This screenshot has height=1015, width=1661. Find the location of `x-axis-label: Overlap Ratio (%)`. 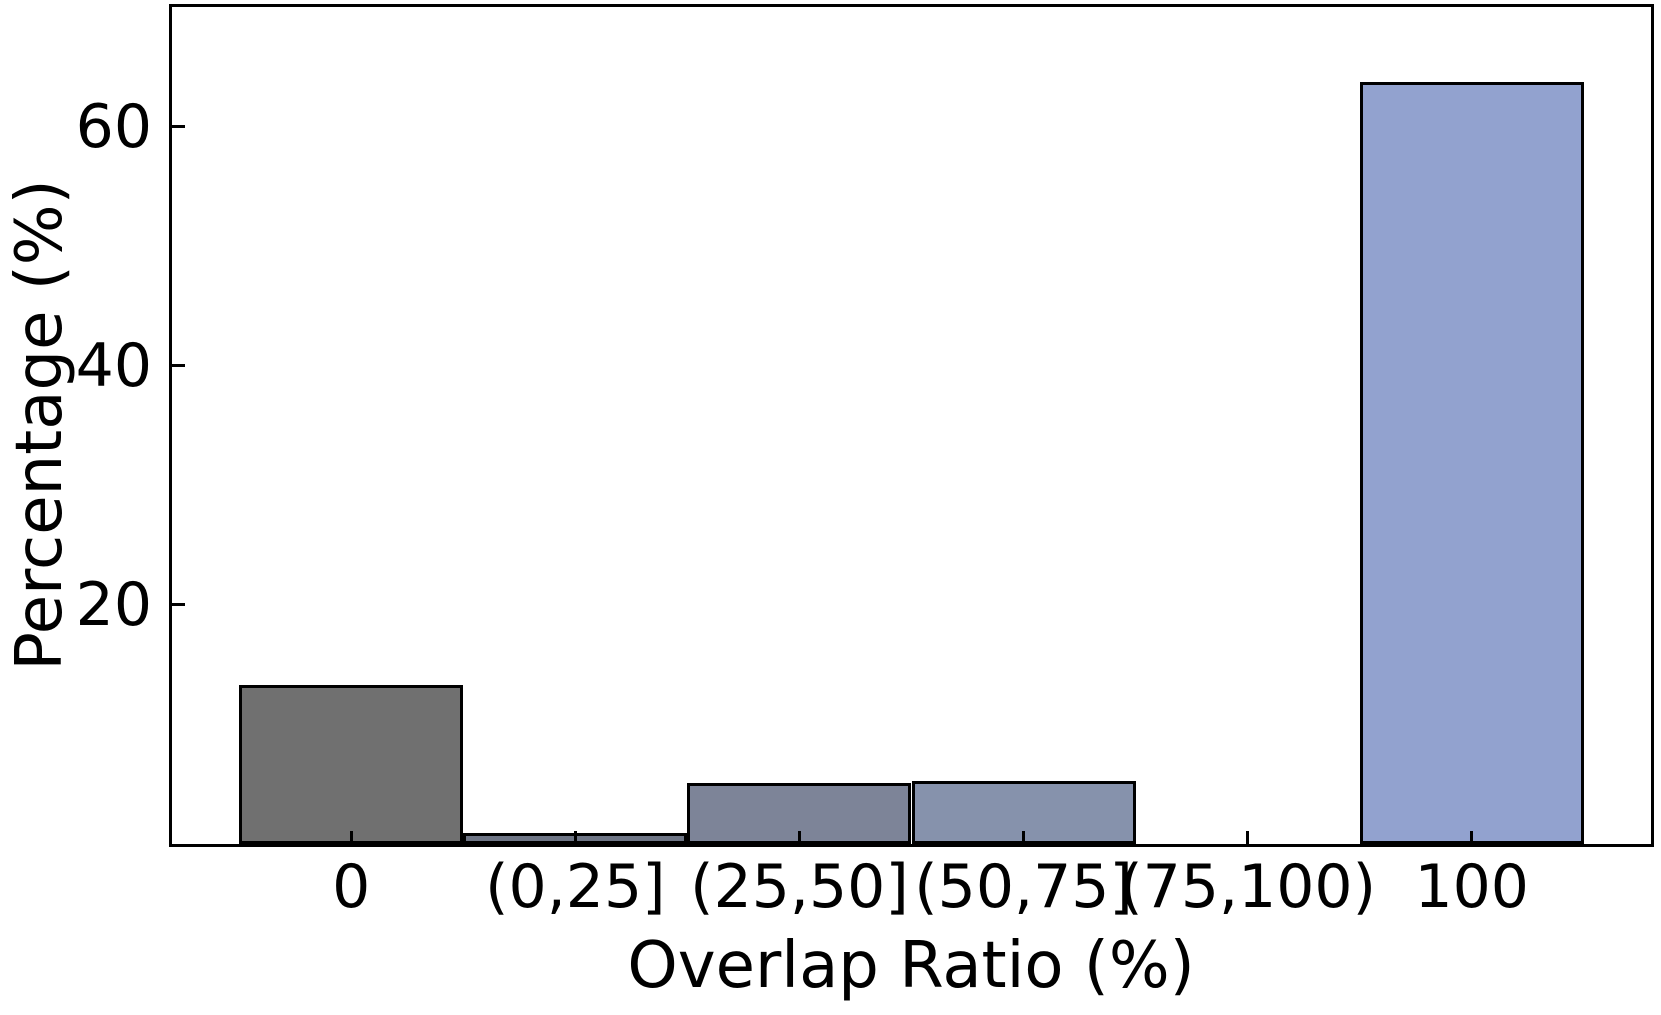

x-axis-label: Overlap Ratio (%) is located at coordinates (911, 966).